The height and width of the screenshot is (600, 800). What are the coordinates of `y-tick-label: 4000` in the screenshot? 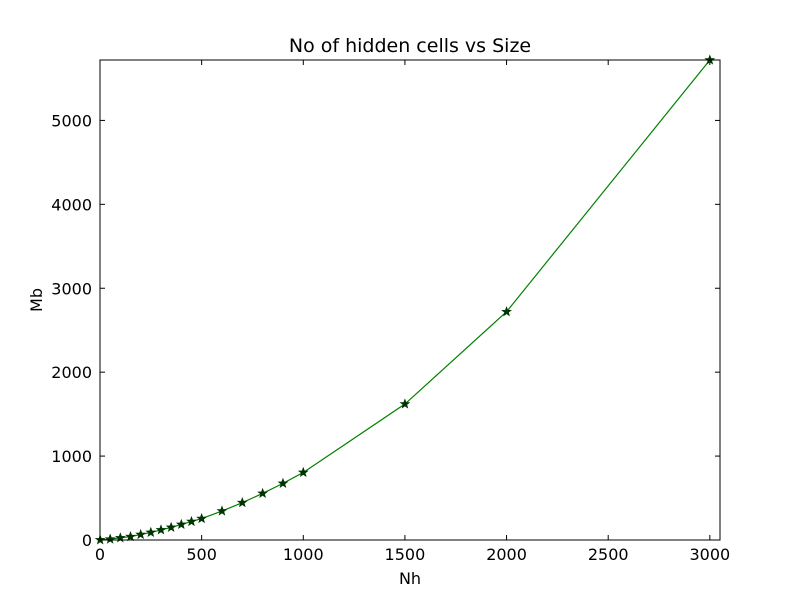 It's located at (71, 204).